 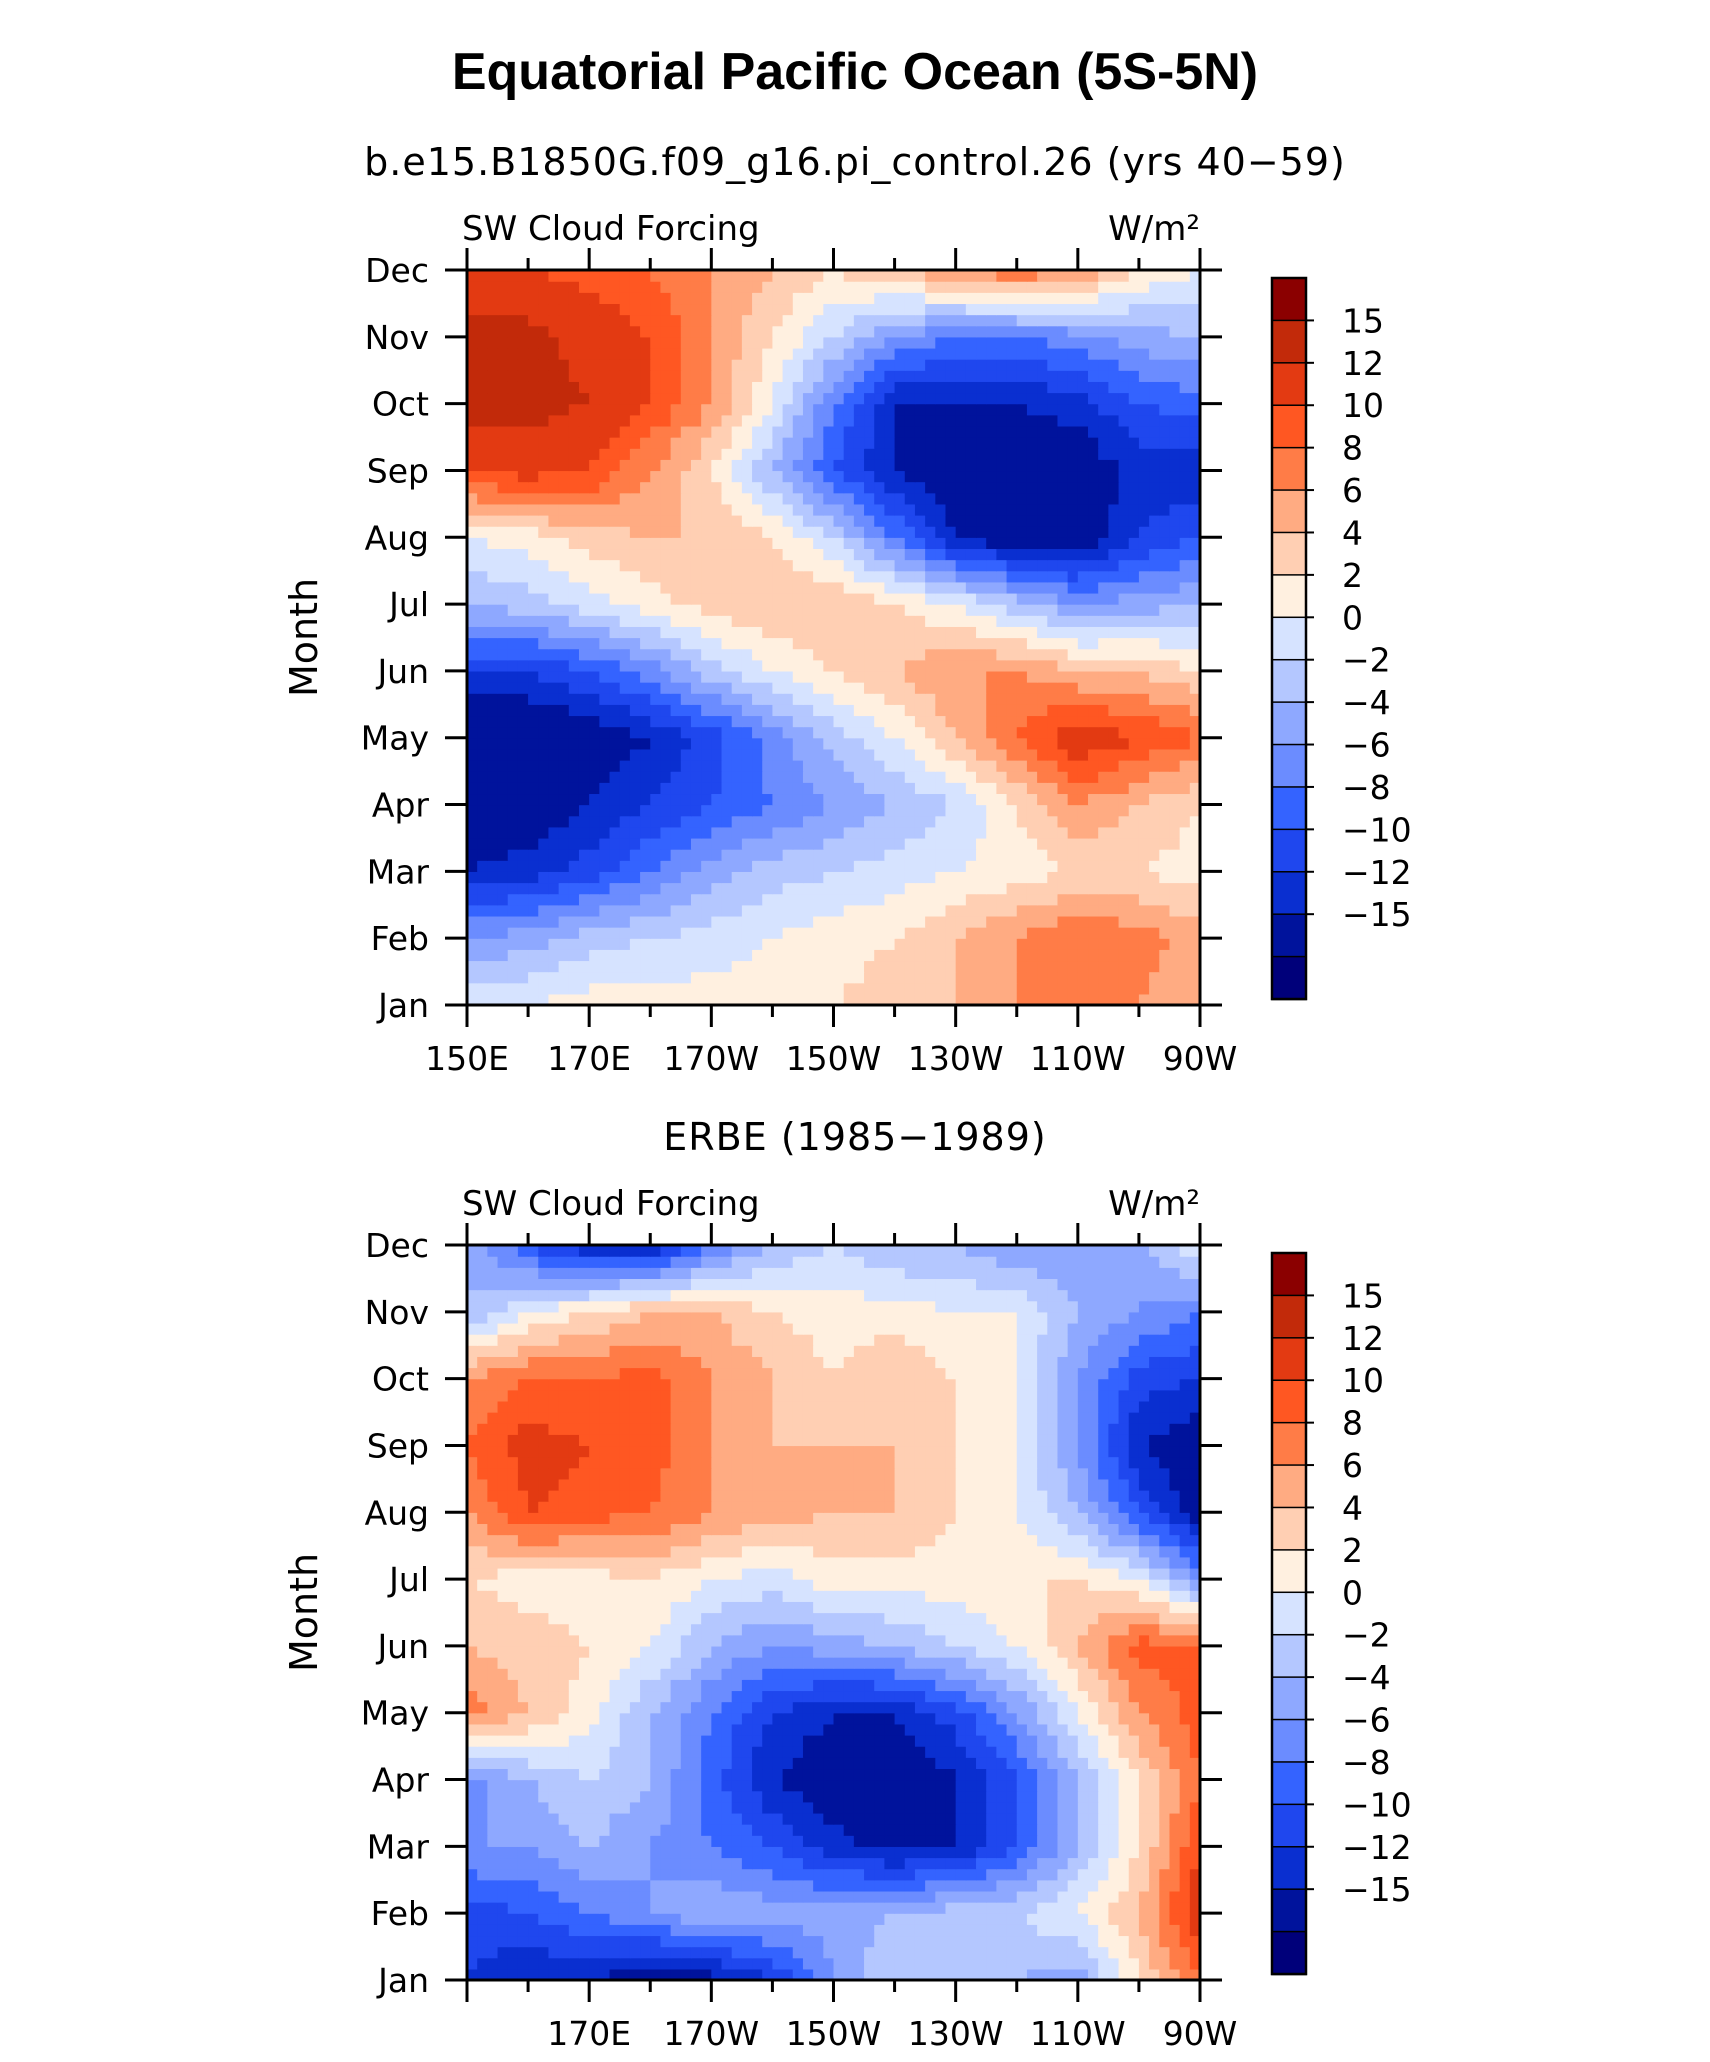 I want to click on y-tick-label: Jun, so click(x=402, y=671).